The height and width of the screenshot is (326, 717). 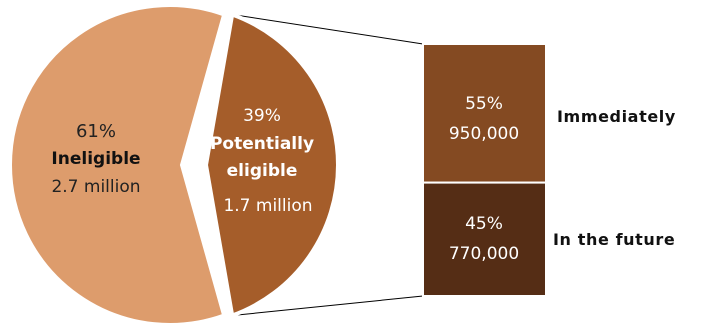 I want to click on future-percent-label: 45%, so click(x=484, y=224).